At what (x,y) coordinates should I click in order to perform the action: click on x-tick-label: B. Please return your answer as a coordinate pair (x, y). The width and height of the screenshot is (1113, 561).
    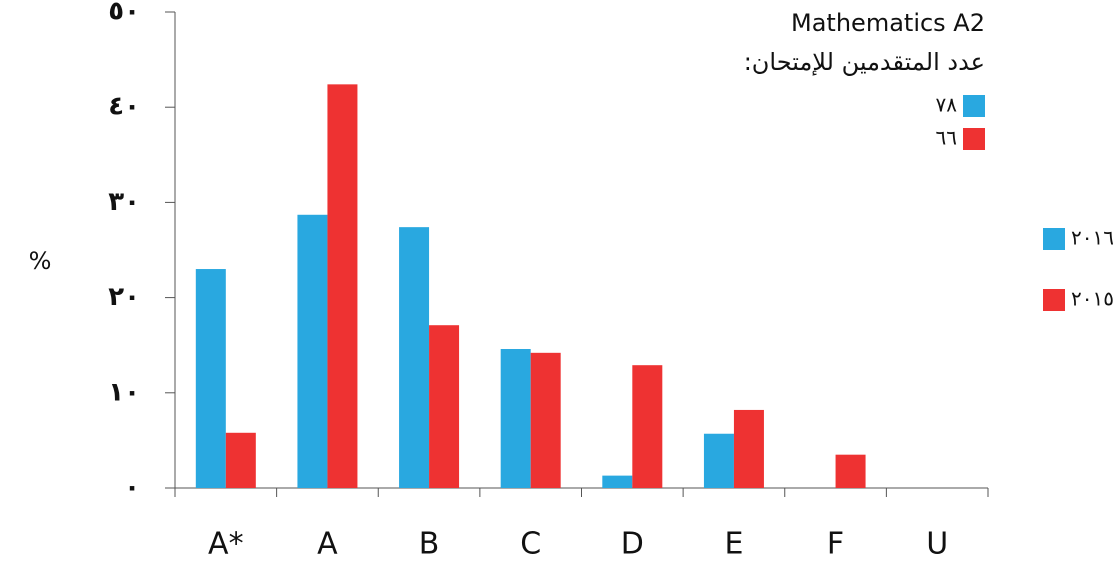
    Looking at the image, I should click on (429, 544).